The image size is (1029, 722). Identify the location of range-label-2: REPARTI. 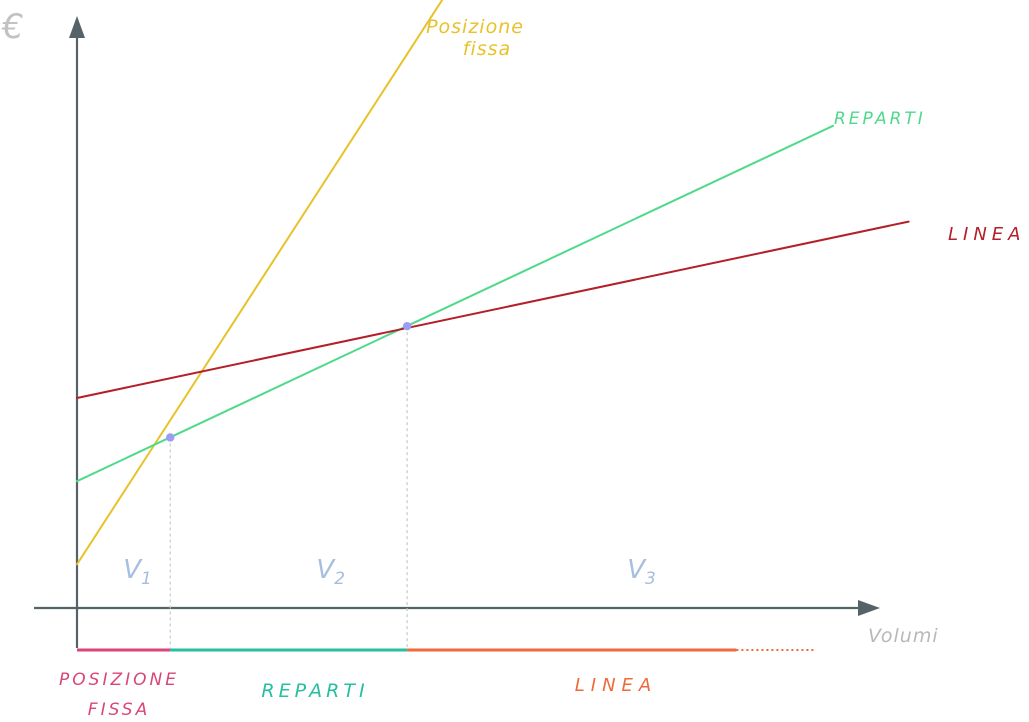
(314, 691).